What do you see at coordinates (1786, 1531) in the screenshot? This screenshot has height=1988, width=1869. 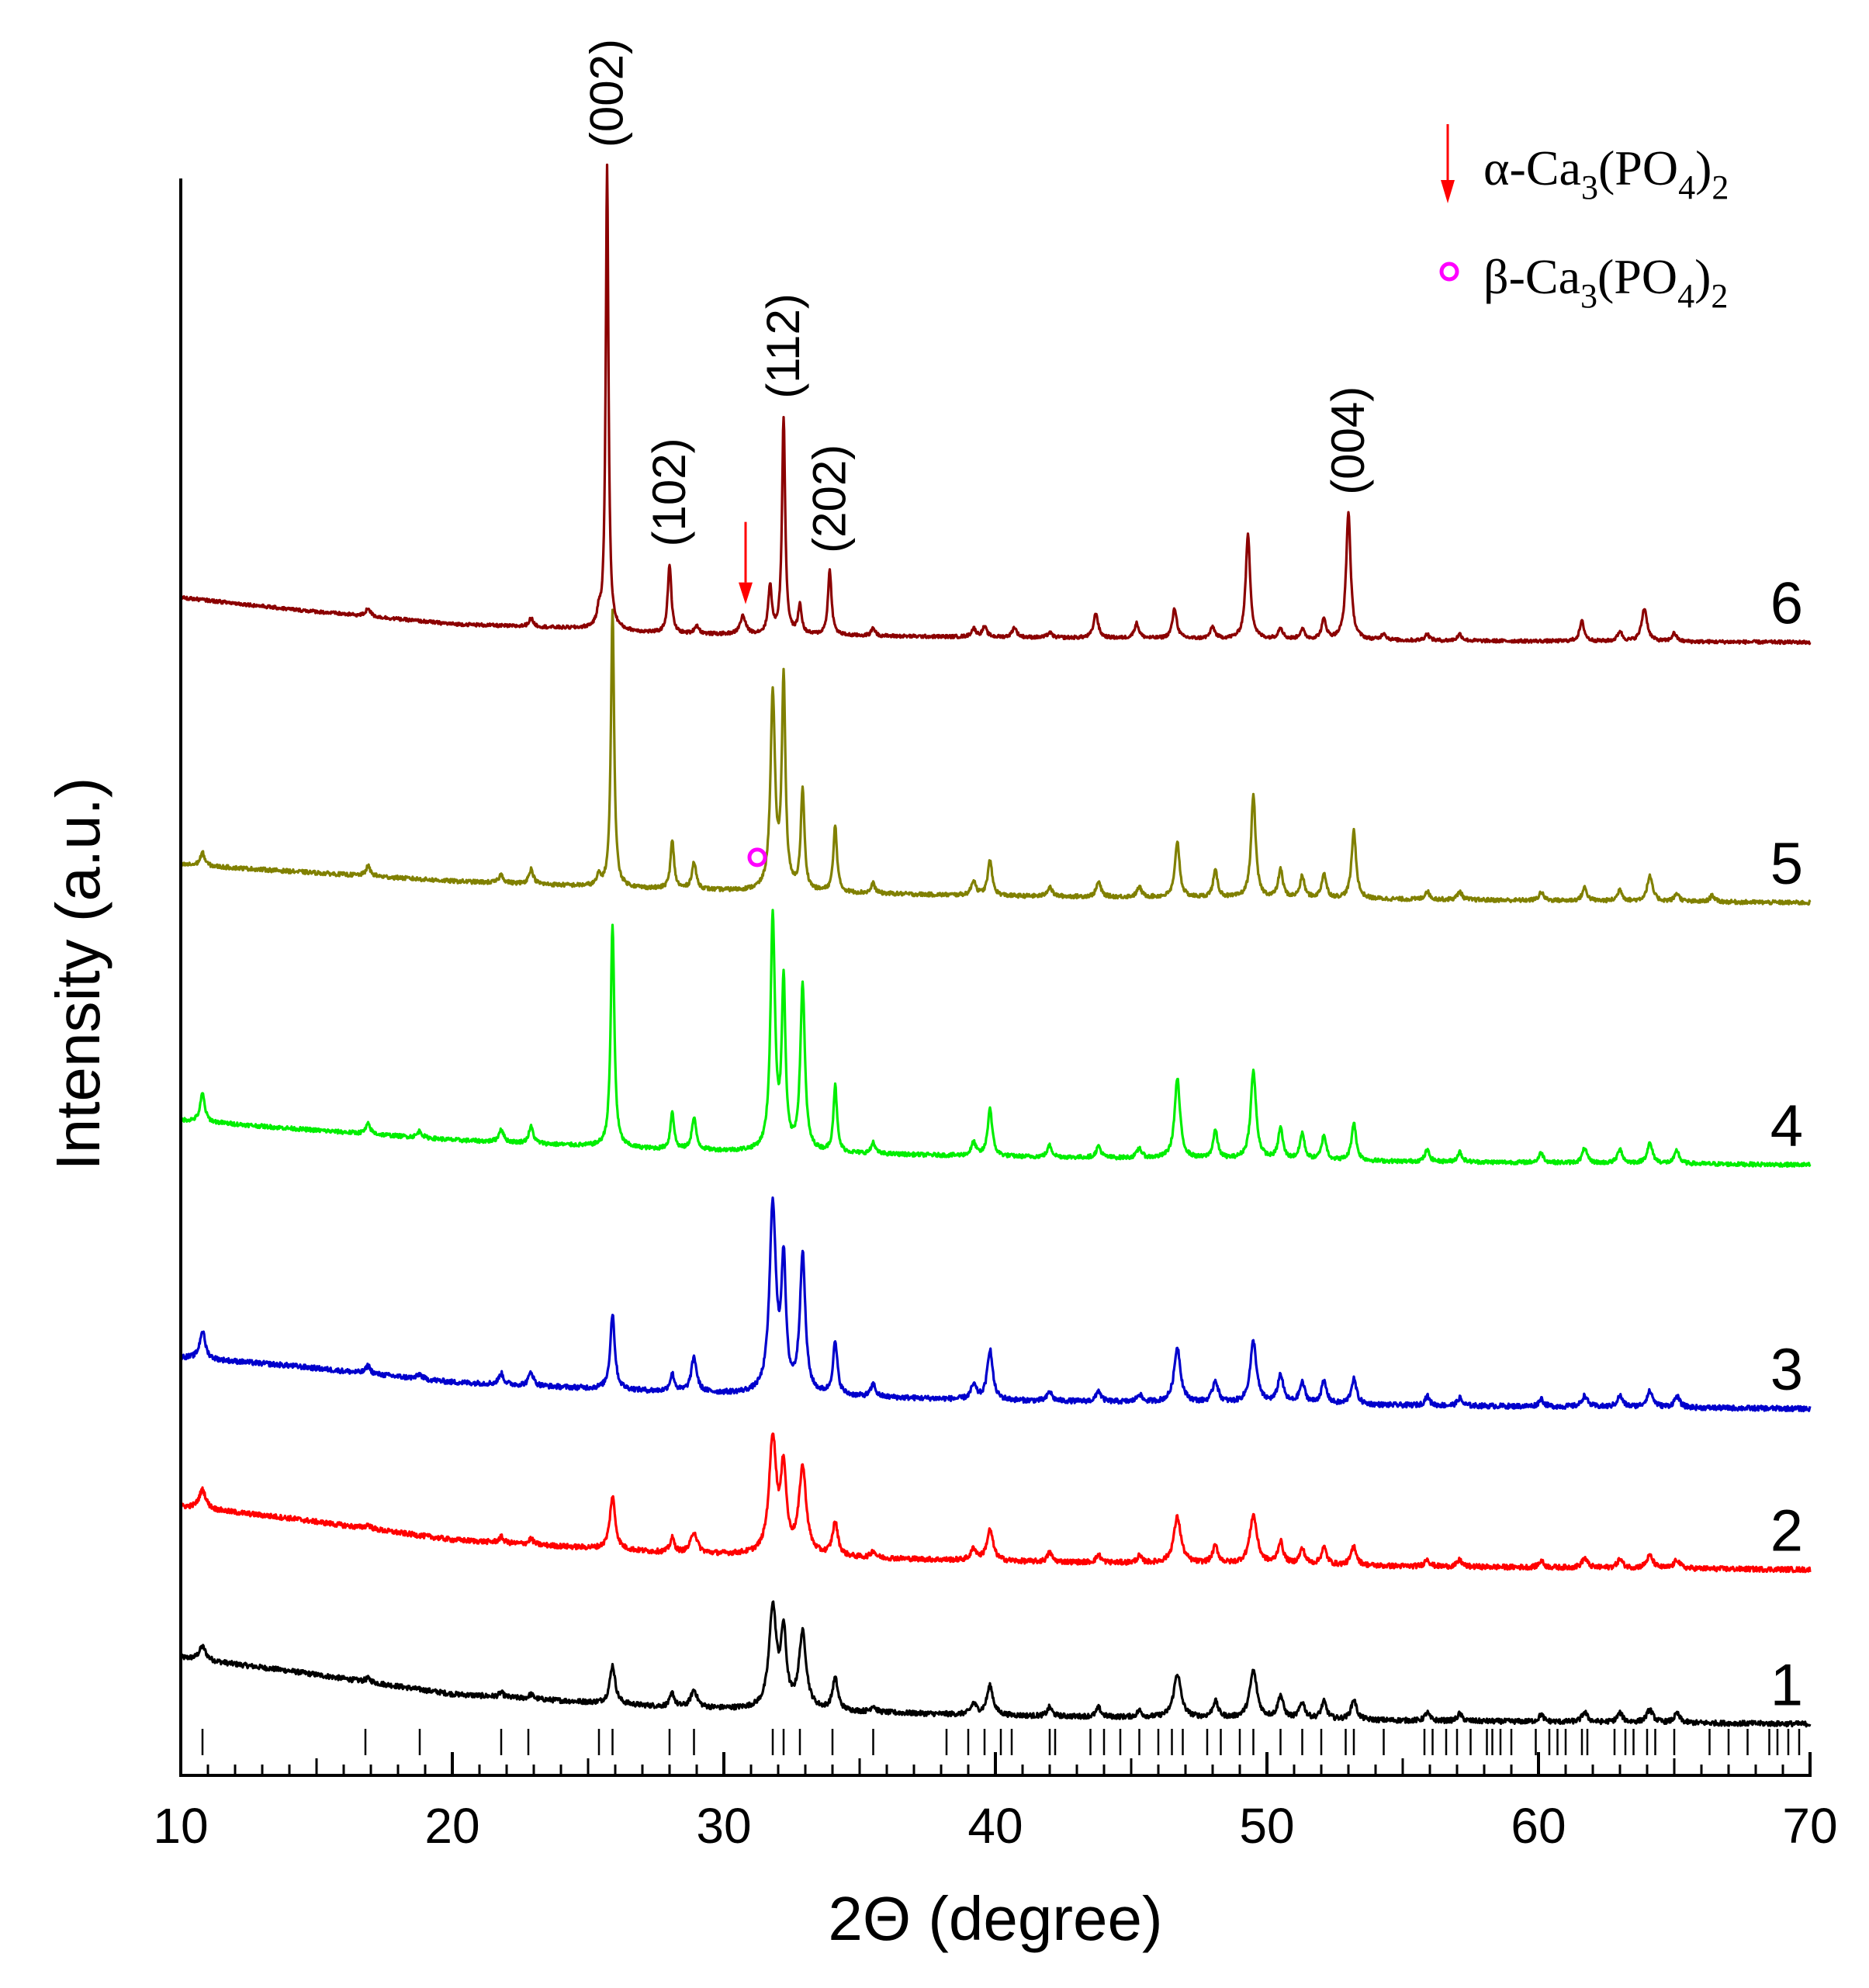 I see `series-label-2: 2` at bounding box center [1786, 1531].